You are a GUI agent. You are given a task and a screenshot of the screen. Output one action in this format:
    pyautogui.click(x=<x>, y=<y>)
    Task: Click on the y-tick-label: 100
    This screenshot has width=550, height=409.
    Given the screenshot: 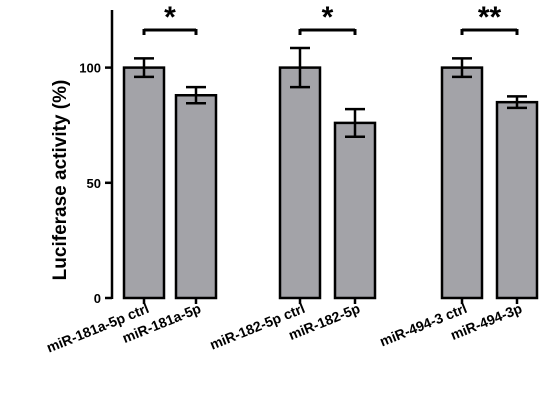 What is the action you would take?
    pyautogui.click(x=90, y=68)
    